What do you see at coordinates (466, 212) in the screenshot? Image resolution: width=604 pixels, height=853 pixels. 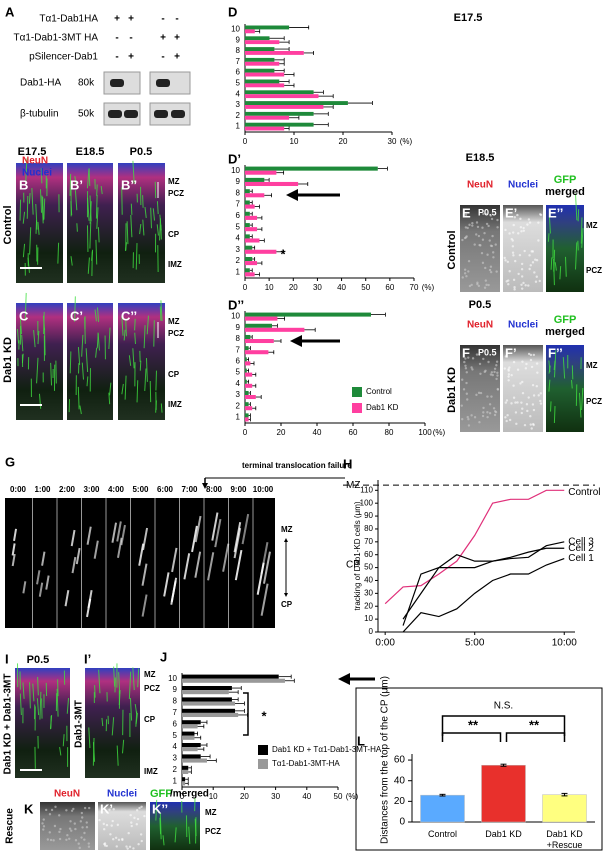 I see `panel-letter: E` at bounding box center [466, 212].